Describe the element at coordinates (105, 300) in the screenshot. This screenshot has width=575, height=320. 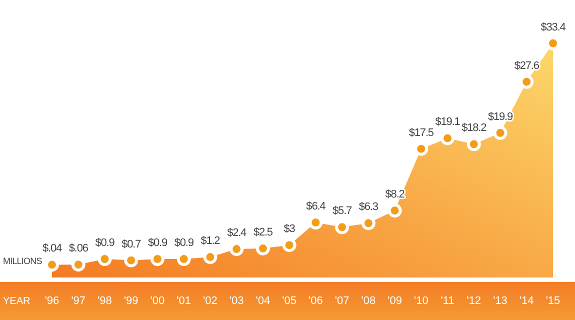
I see `x-tick-label: '98` at that location.